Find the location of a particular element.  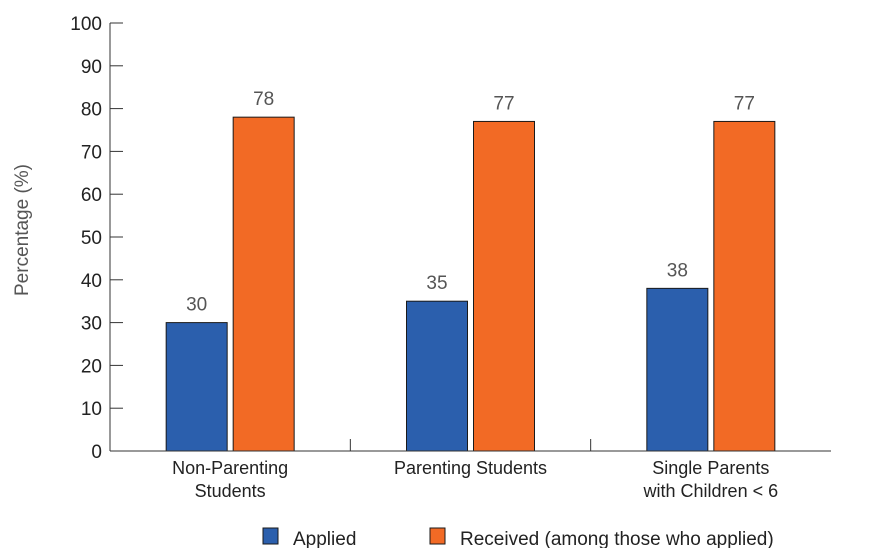

data-label: 78 is located at coordinates (263, 99).